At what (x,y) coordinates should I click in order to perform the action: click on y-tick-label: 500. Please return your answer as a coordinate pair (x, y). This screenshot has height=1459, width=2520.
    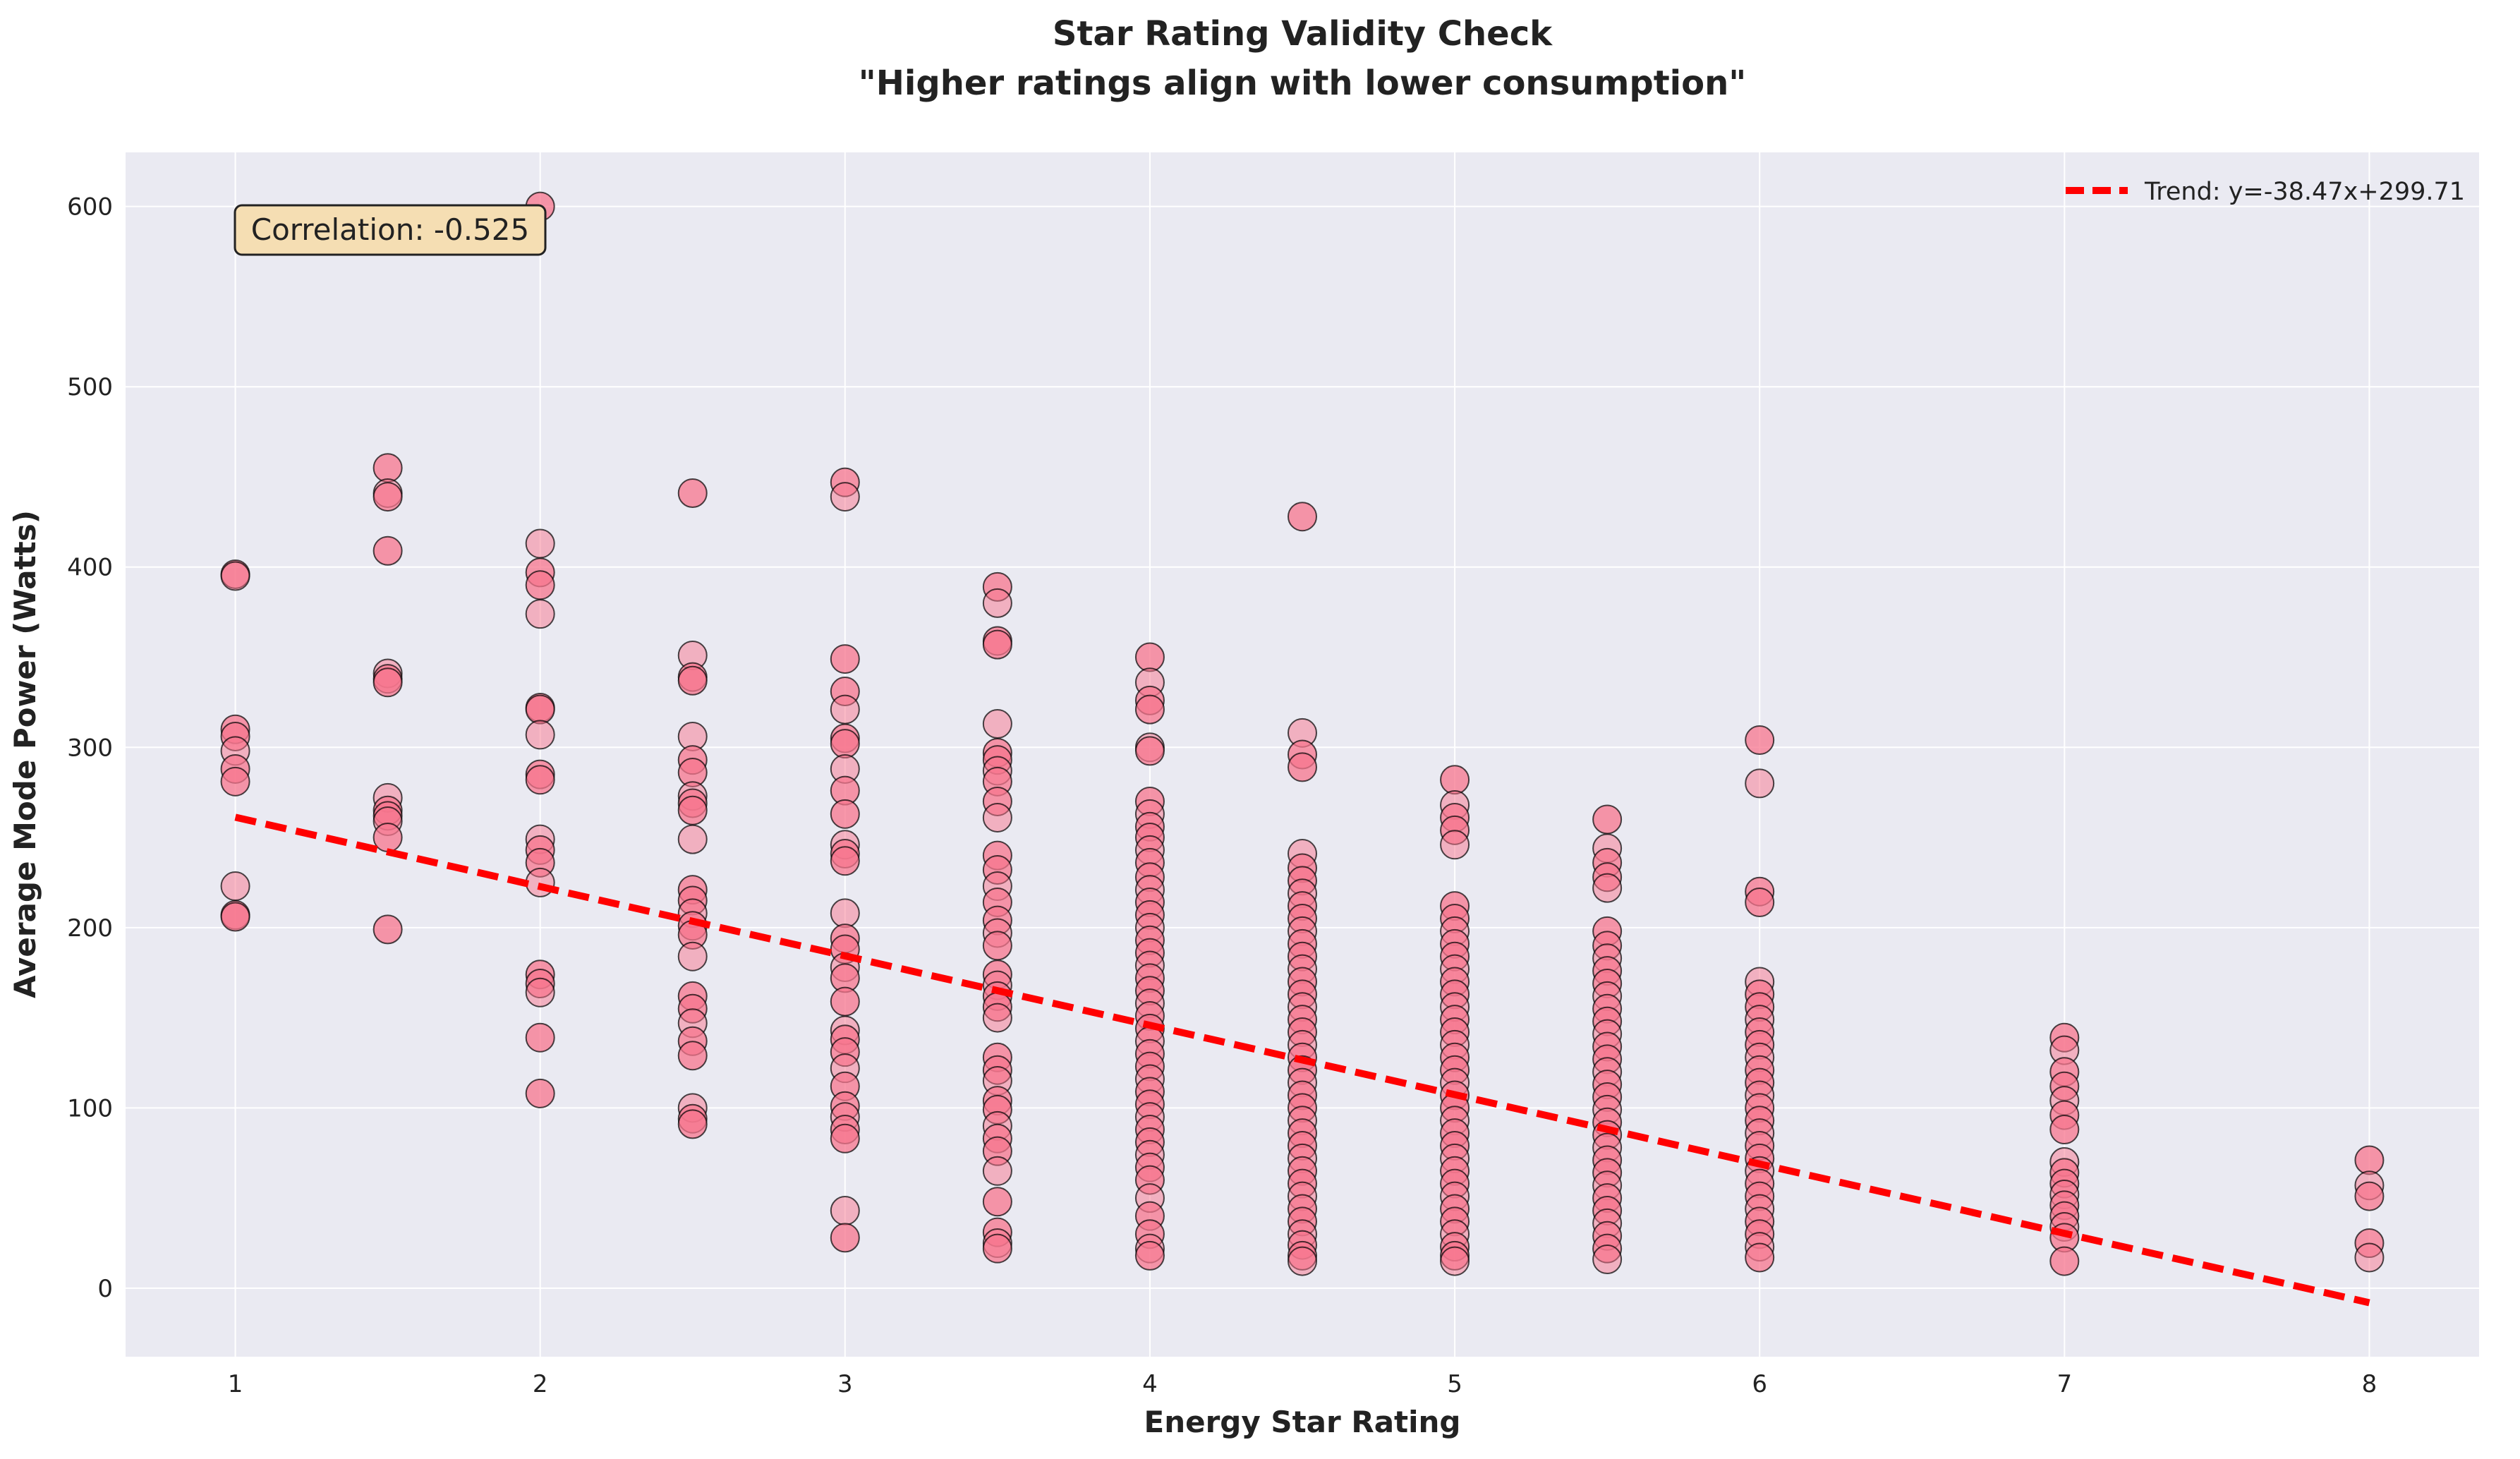
    Looking at the image, I should click on (90, 387).